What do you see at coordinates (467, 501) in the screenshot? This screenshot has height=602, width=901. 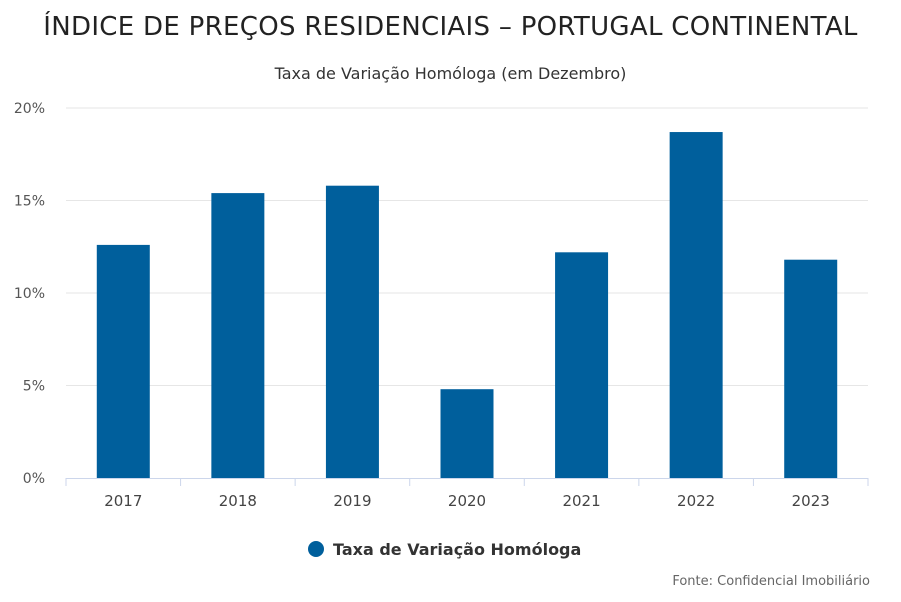 I see `x-tick-label: 2020` at bounding box center [467, 501].